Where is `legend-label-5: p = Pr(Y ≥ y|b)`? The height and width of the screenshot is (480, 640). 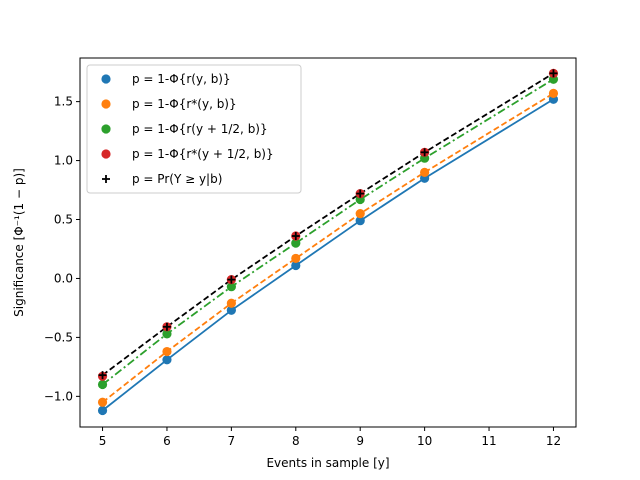 legend-label-5: p = Pr(Y ≥ y|b) is located at coordinates (177, 179).